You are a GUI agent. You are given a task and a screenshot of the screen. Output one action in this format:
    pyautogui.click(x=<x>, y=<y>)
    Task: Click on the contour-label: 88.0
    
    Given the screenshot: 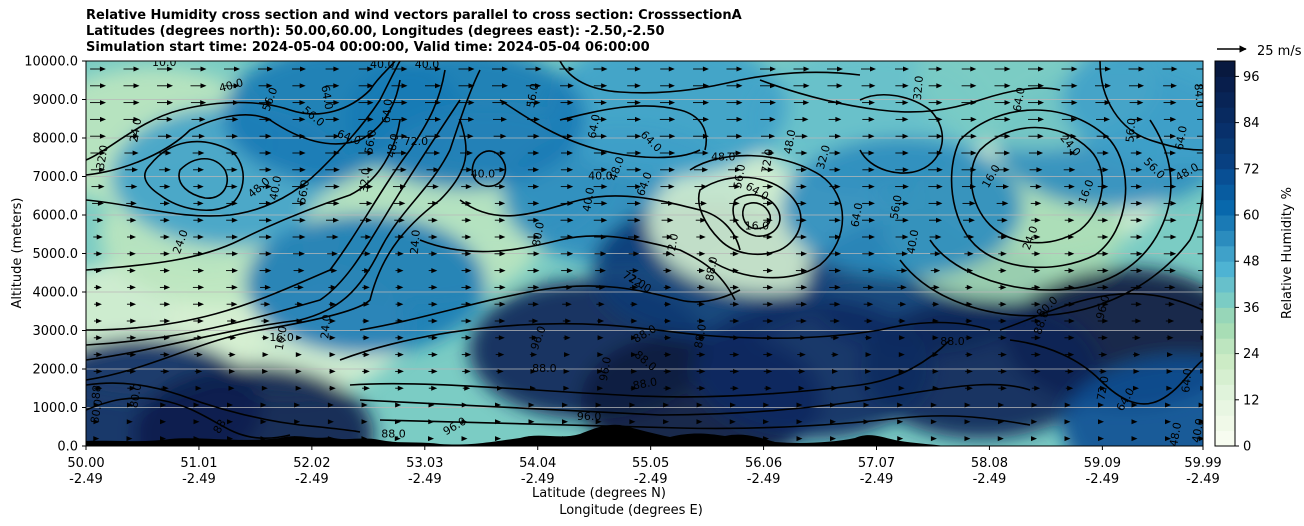 What is the action you would take?
    pyautogui.click(x=711, y=269)
    